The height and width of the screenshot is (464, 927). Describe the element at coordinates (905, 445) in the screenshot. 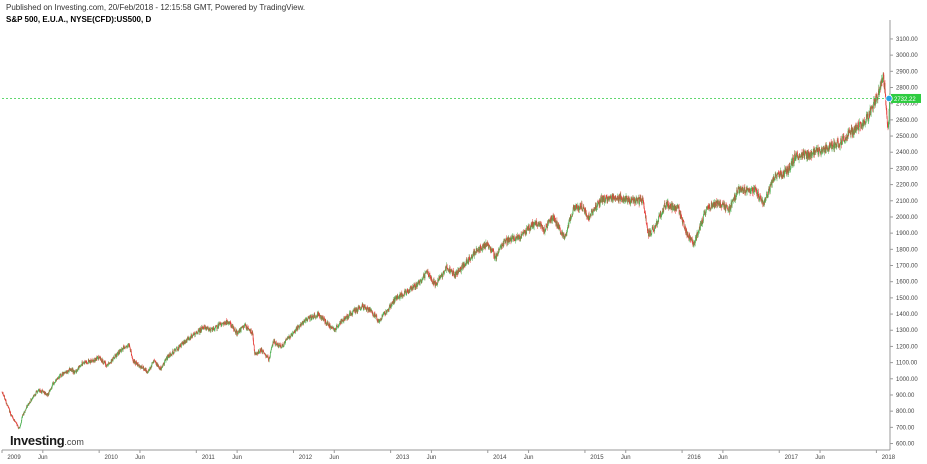

I see `y-tick-label: 600.00` at that location.